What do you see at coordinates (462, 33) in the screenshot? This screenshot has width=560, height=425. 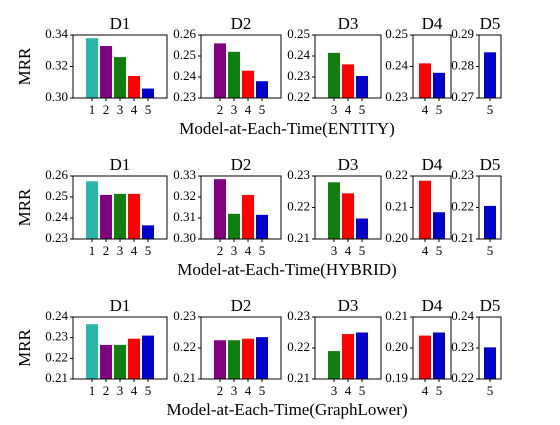 I see `y-tick-label: 0.29` at bounding box center [462, 33].